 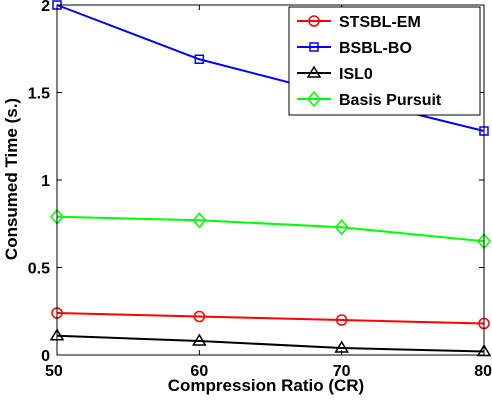 I want to click on legend-label: ISL0, so click(x=356, y=74).